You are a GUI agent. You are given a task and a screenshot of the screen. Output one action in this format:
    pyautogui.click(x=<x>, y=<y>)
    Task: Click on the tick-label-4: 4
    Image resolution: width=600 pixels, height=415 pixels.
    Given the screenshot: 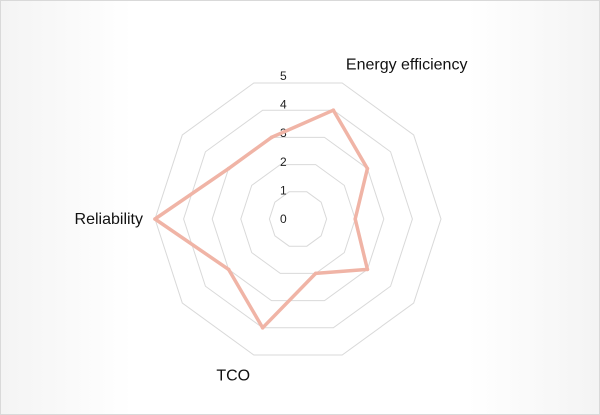 What is the action you would take?
    pyautogui.click(x=283, y=105)
    